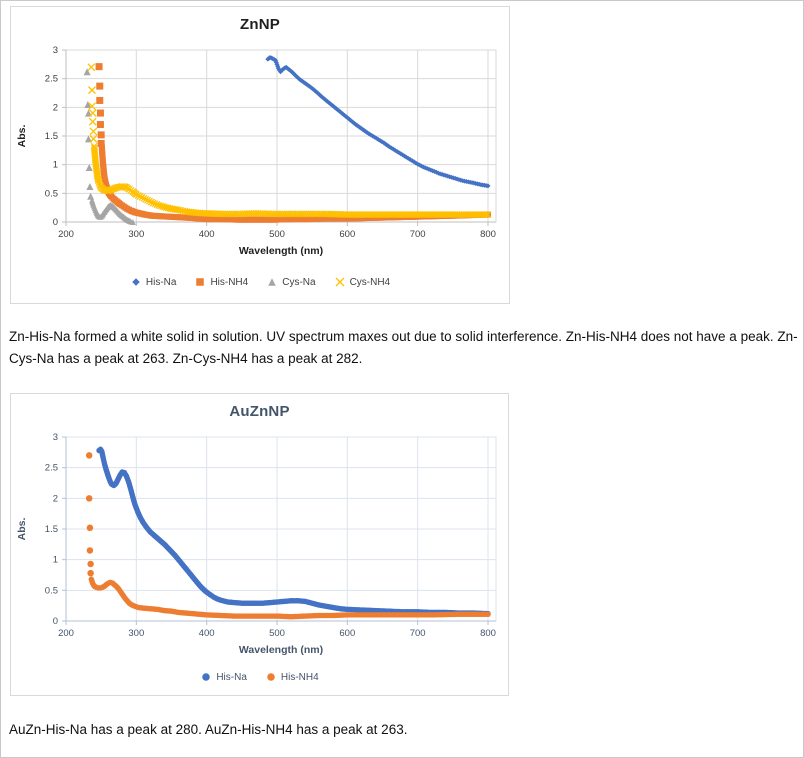  What do you see at coordinates (370, 282) in the screenshot?
I see `legend-label: Cys-NH4` at bounding box center [370, 282].